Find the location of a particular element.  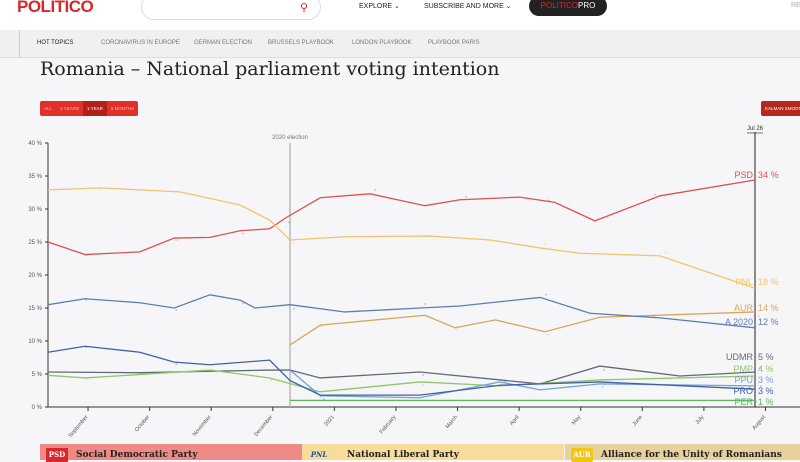

series-line-a2020 is located at coordinates (401, 311).